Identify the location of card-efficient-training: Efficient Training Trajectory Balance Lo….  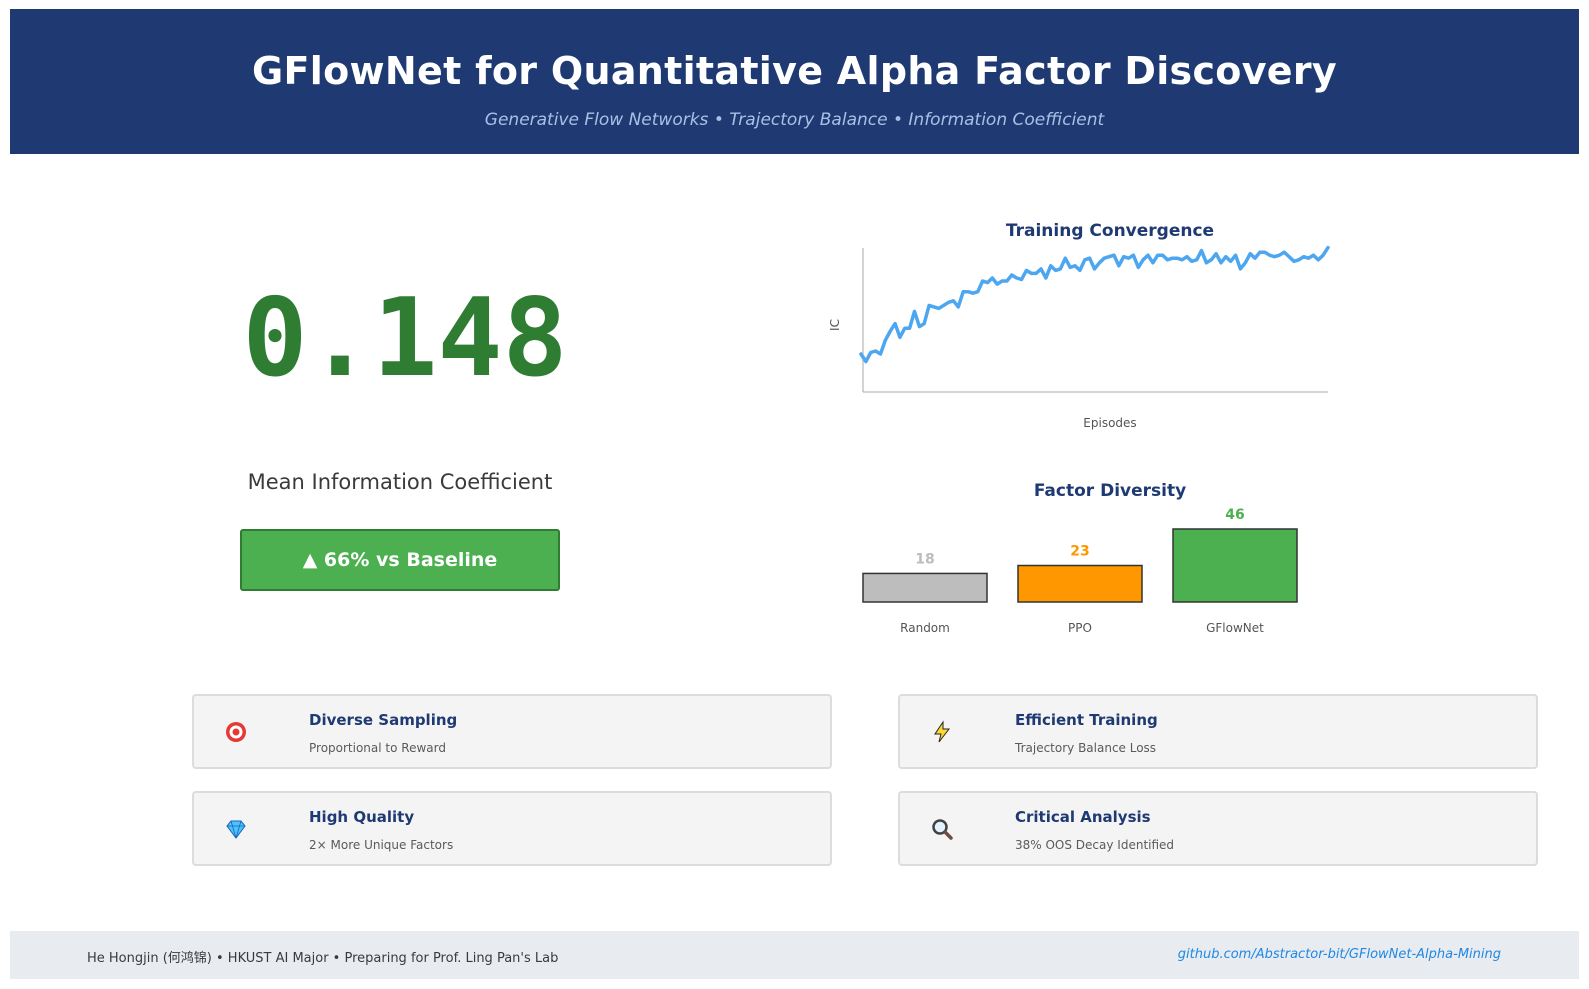
(1218, 731).